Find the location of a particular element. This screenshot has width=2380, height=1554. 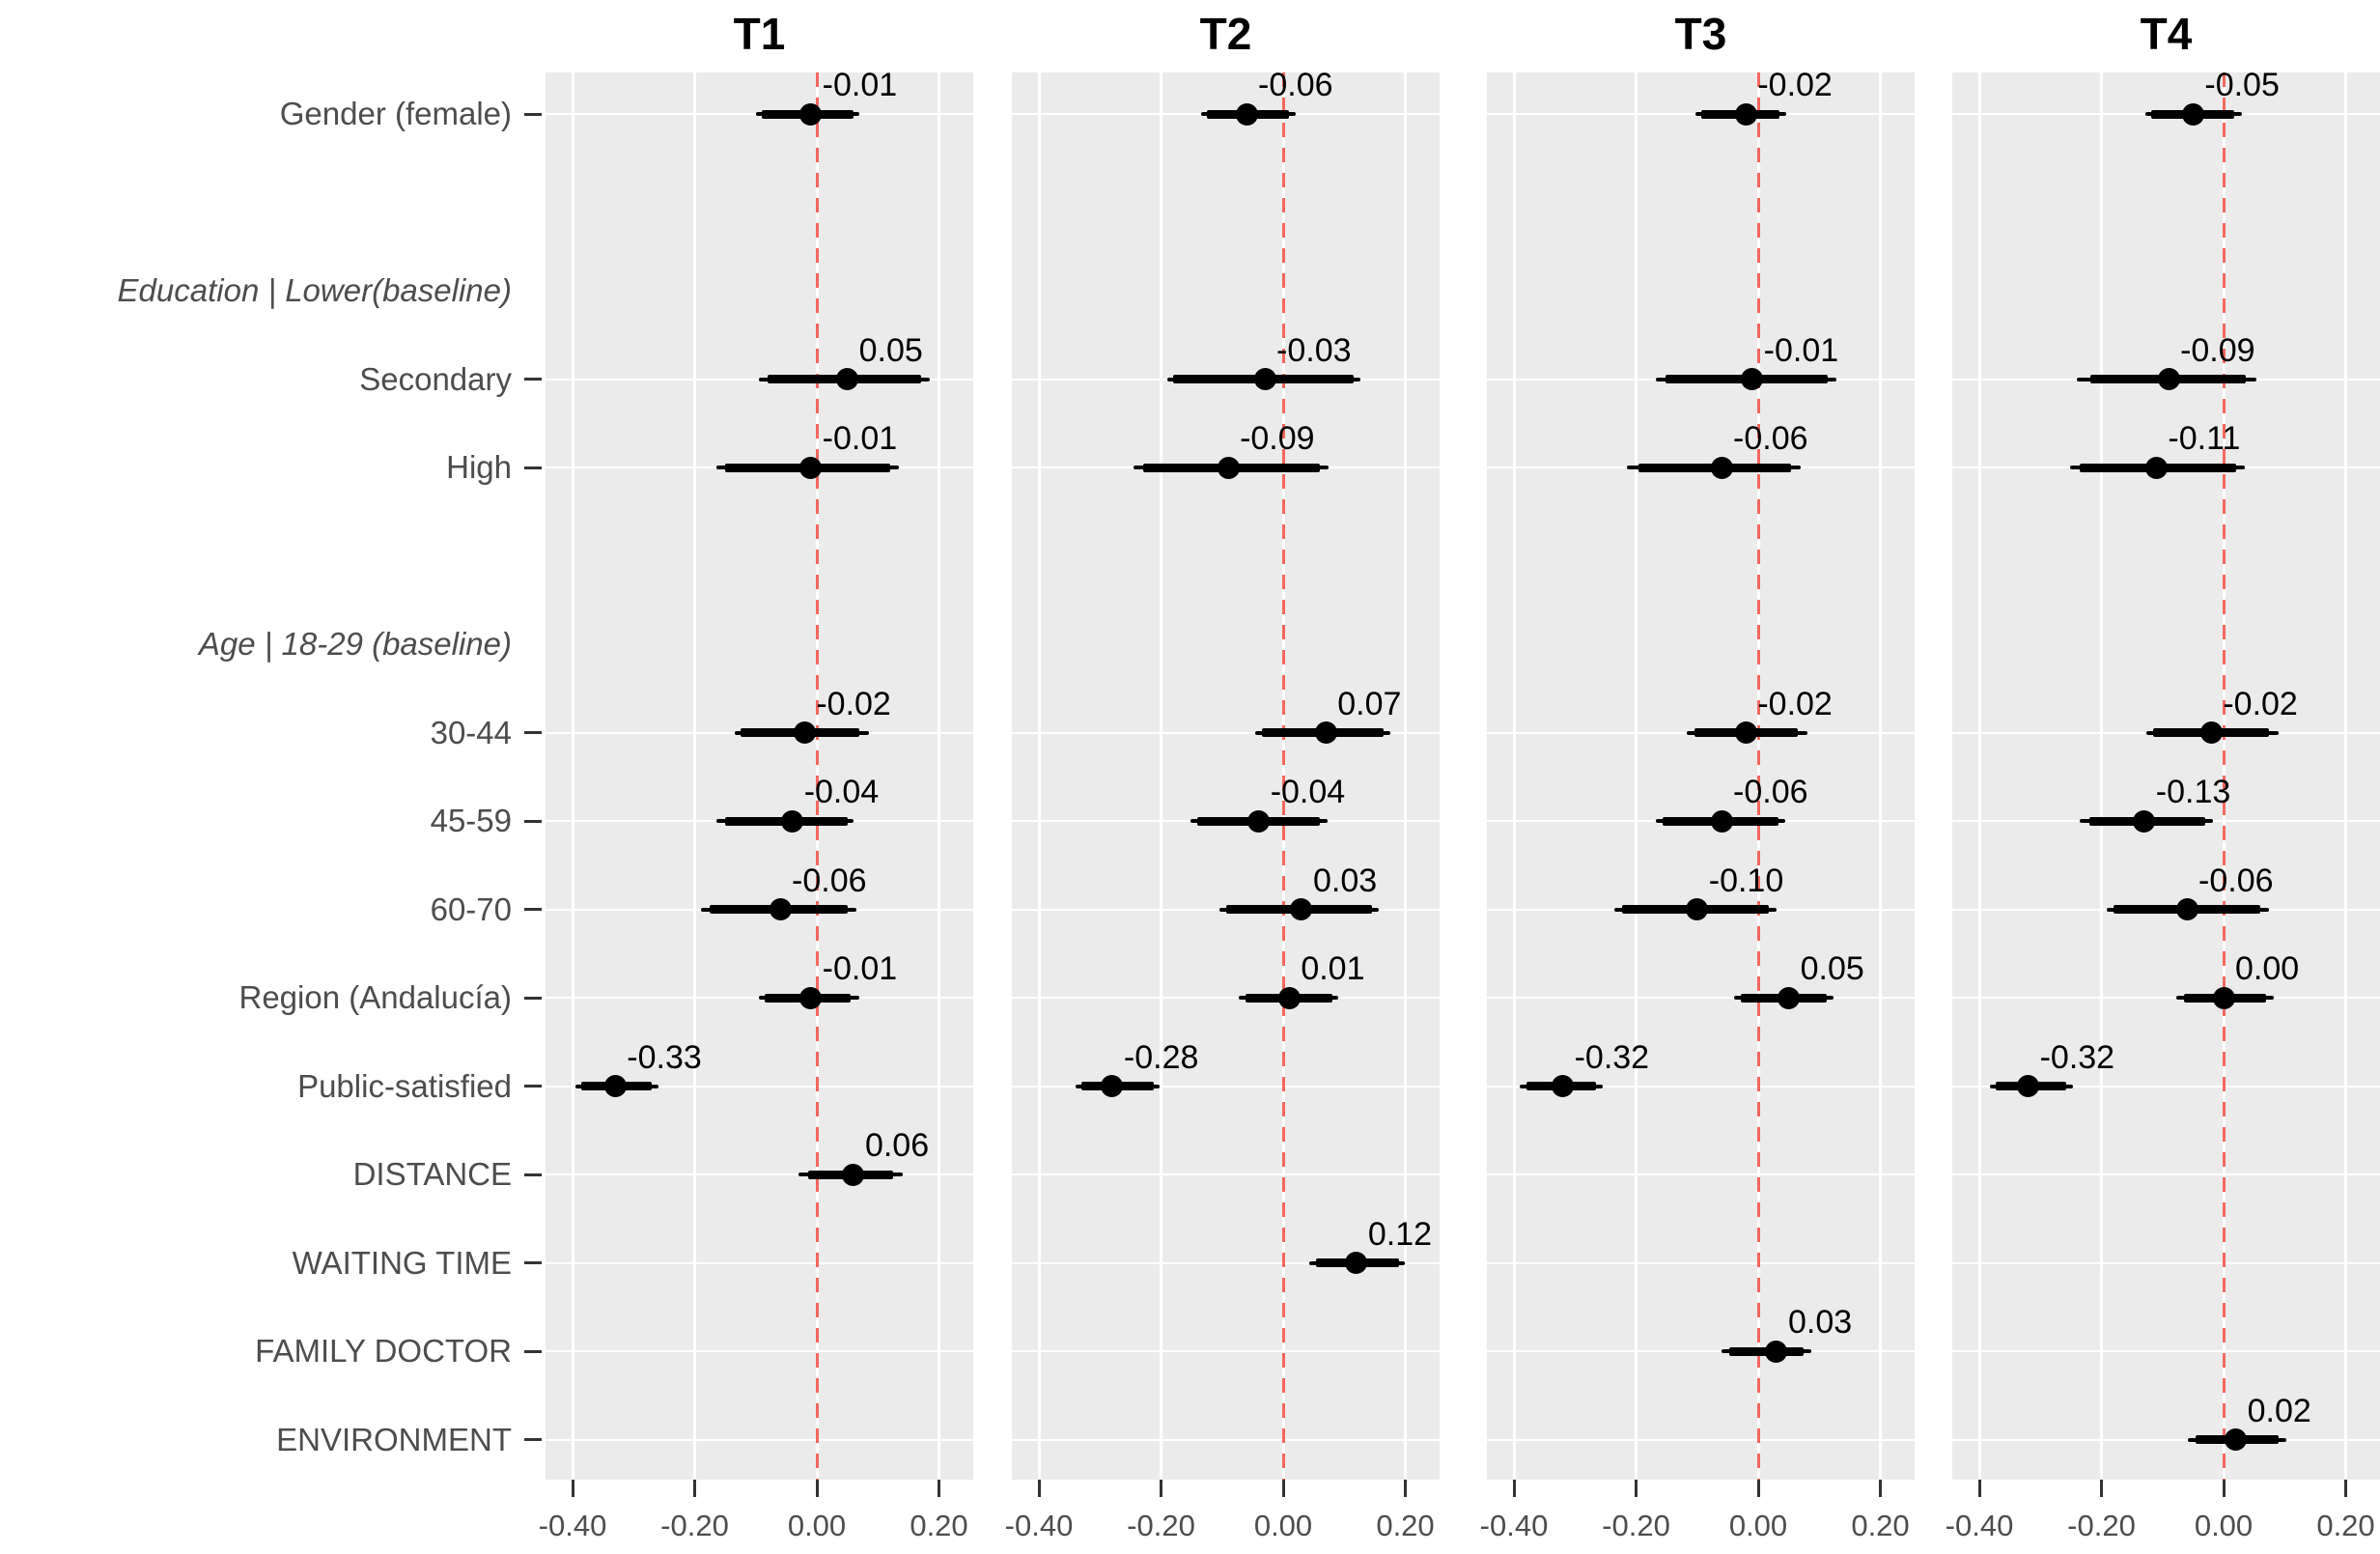

x-axis-tick-T2--0.40 is located at coordinates (1039, 1488).